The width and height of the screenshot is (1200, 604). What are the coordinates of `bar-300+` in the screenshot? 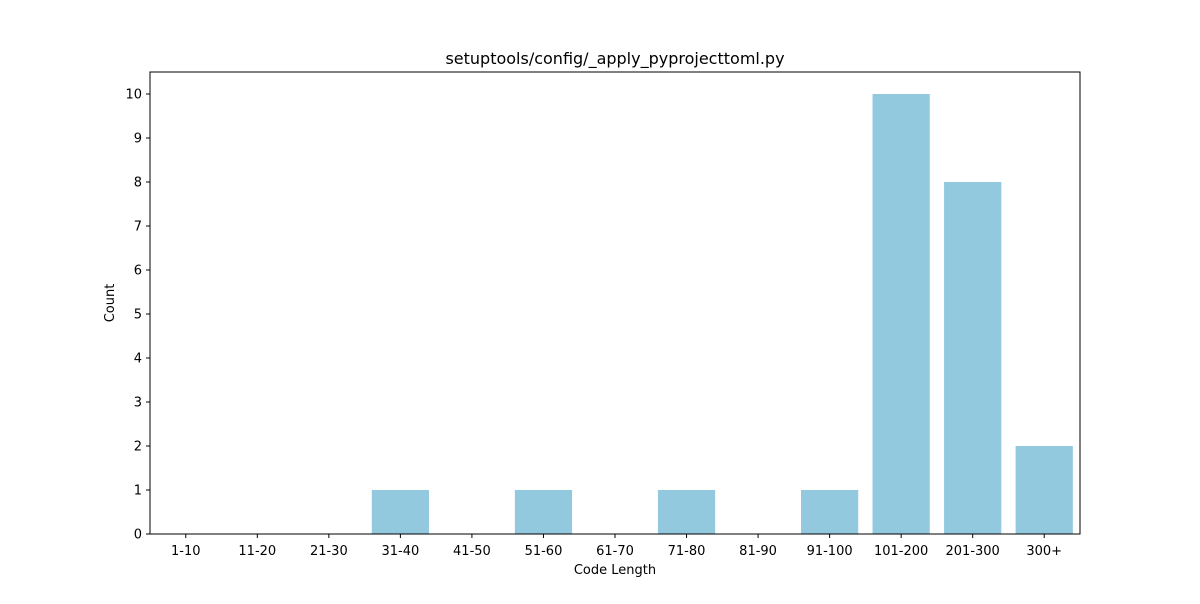 It's located at (1044, 490).